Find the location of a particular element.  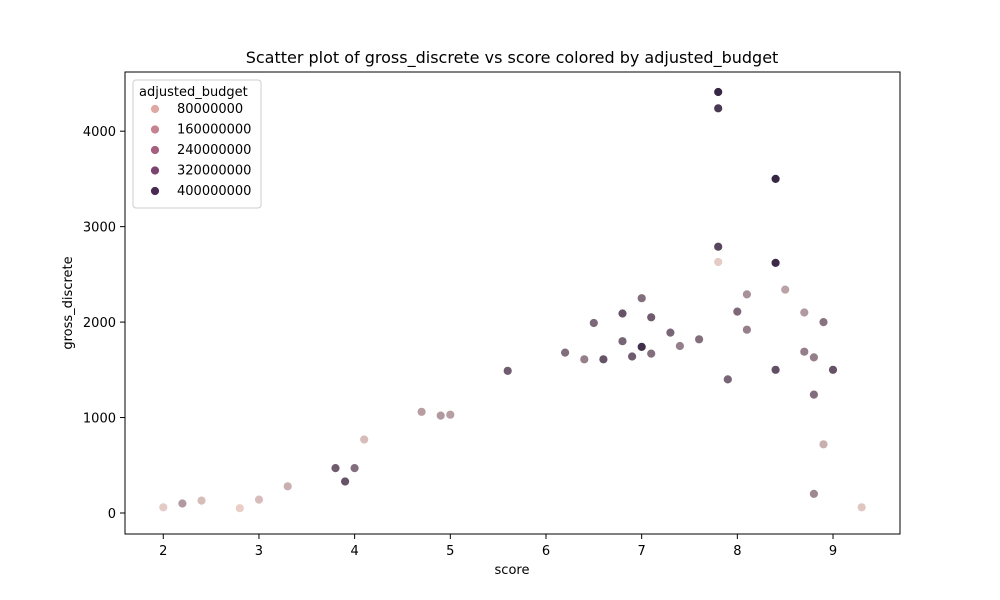

y-tick-label: 3000 is located at coordinates (99, 228).